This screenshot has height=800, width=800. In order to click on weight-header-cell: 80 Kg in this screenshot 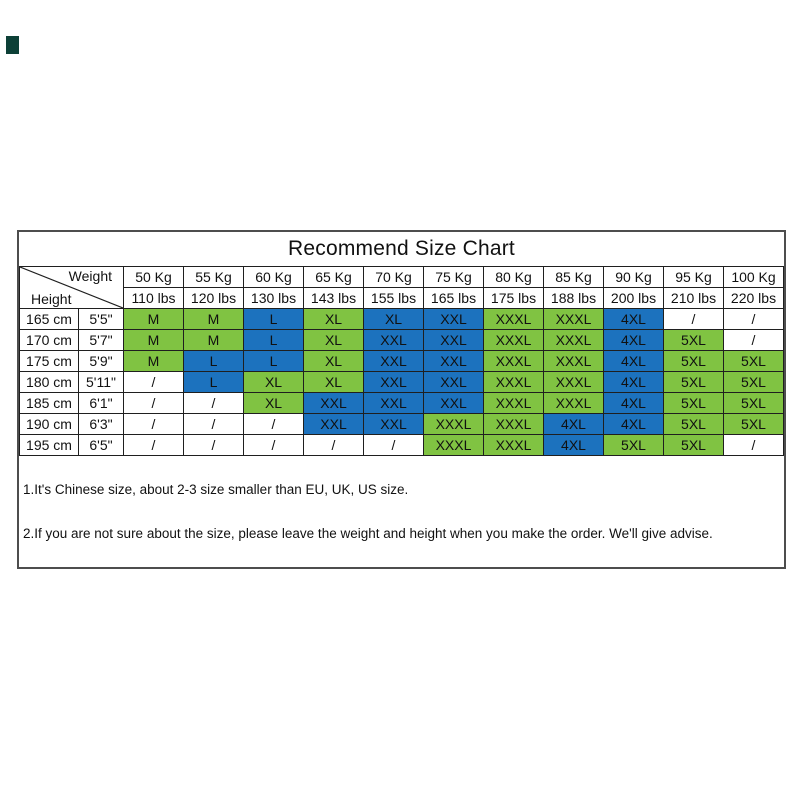, I will do `click(513, 277)`.